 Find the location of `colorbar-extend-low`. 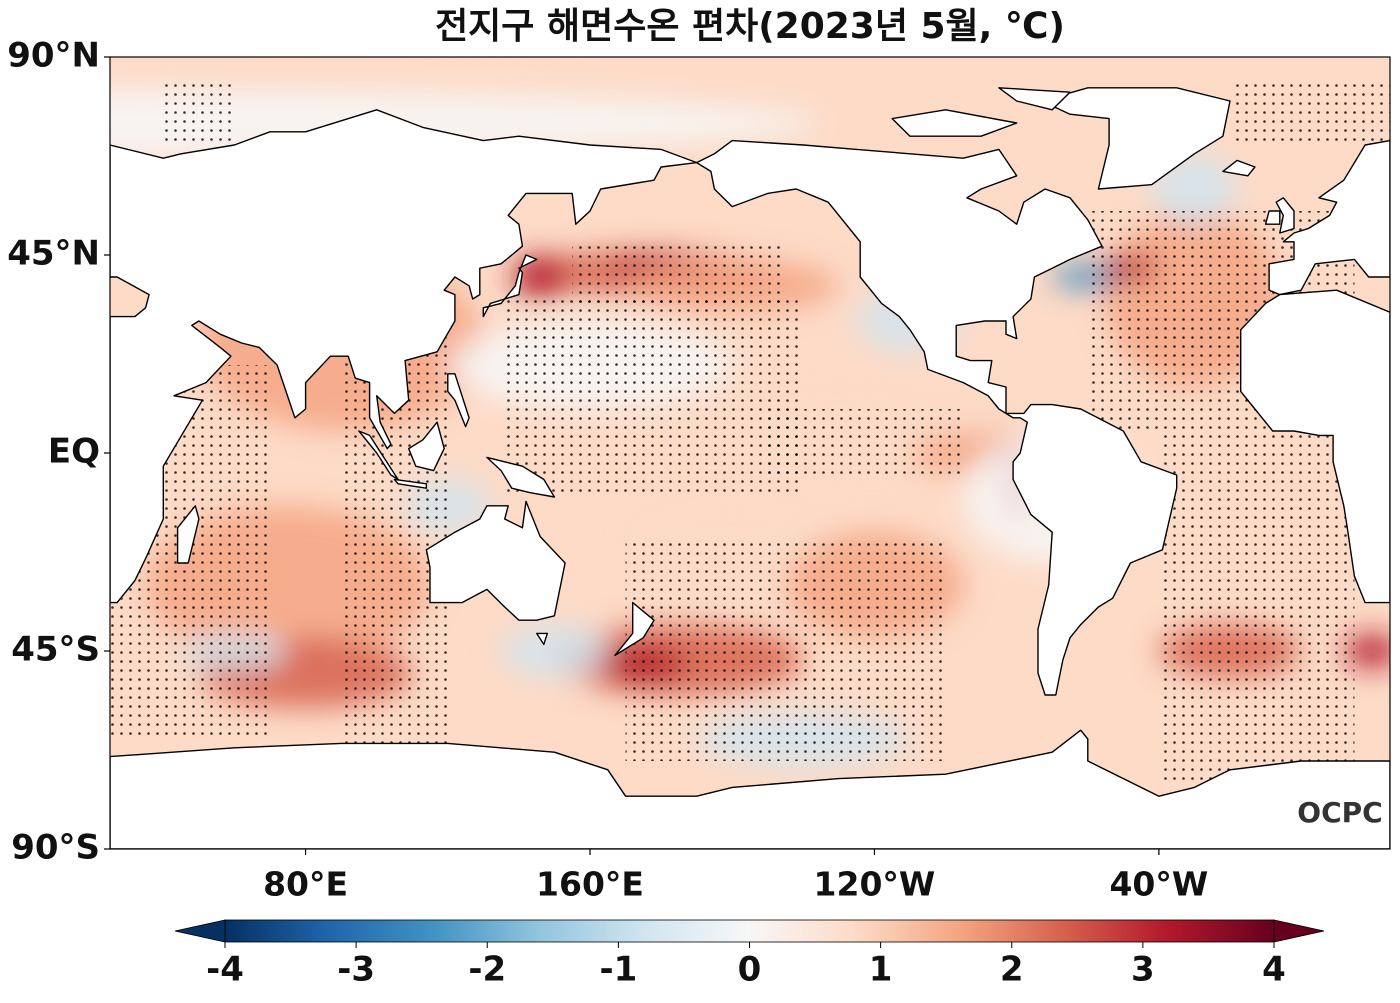

colorbar-extend-low is located at coordinates (200, 931).